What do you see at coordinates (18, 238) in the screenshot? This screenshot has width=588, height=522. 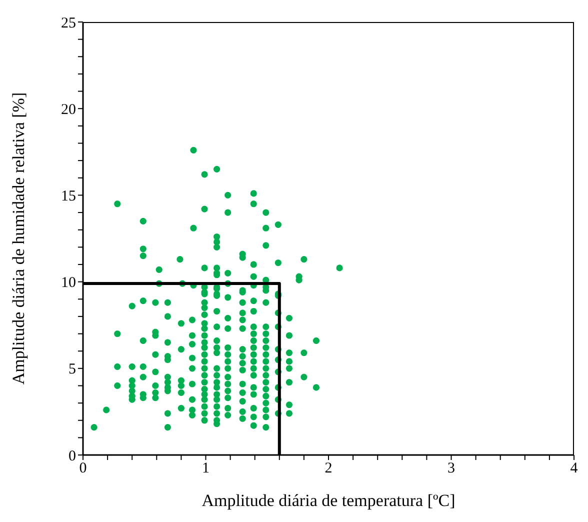 I see `y-axis-title: Amplitude diária de humidade relativa [%]` at bounding box center [18, 238].